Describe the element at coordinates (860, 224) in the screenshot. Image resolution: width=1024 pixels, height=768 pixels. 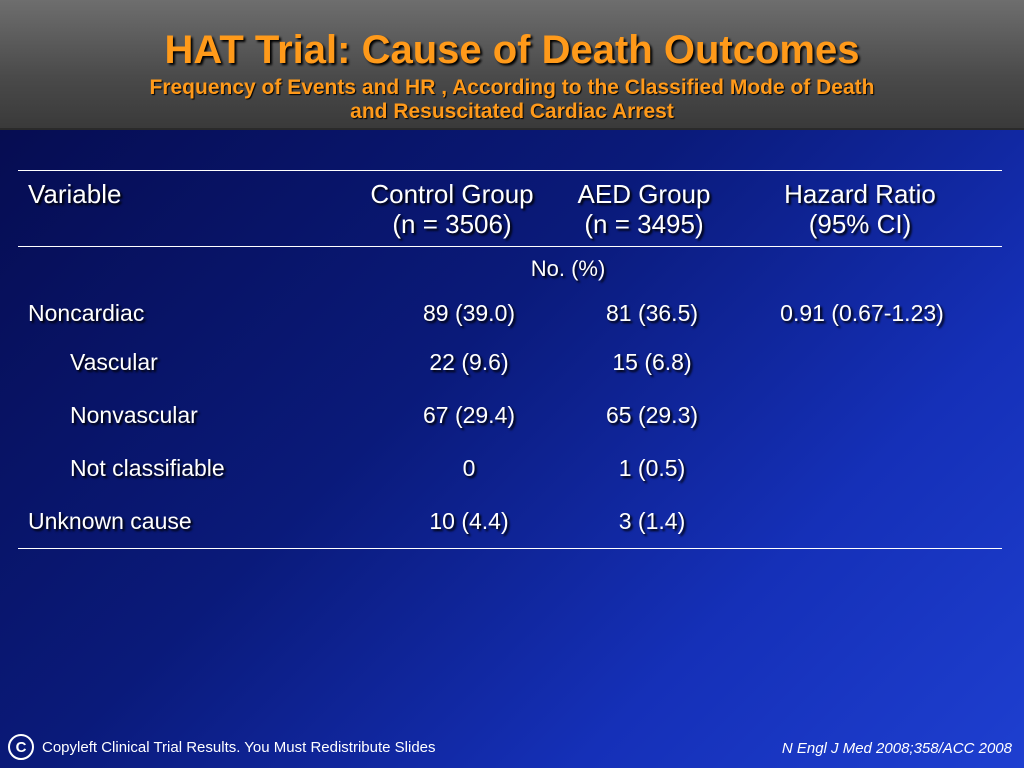
I see `header-hr-ci: (95% CI)` at that location.